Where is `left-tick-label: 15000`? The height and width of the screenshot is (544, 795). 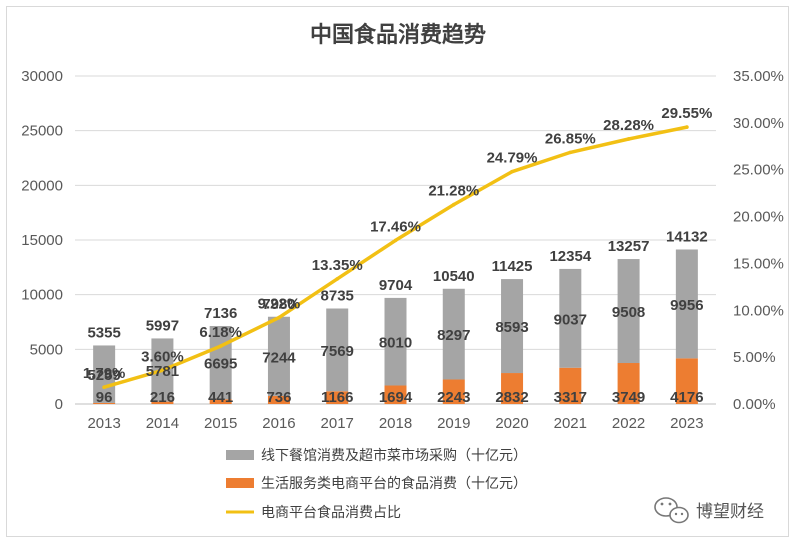 left-tick-label: 15000 is located at coordinates (42, 240).